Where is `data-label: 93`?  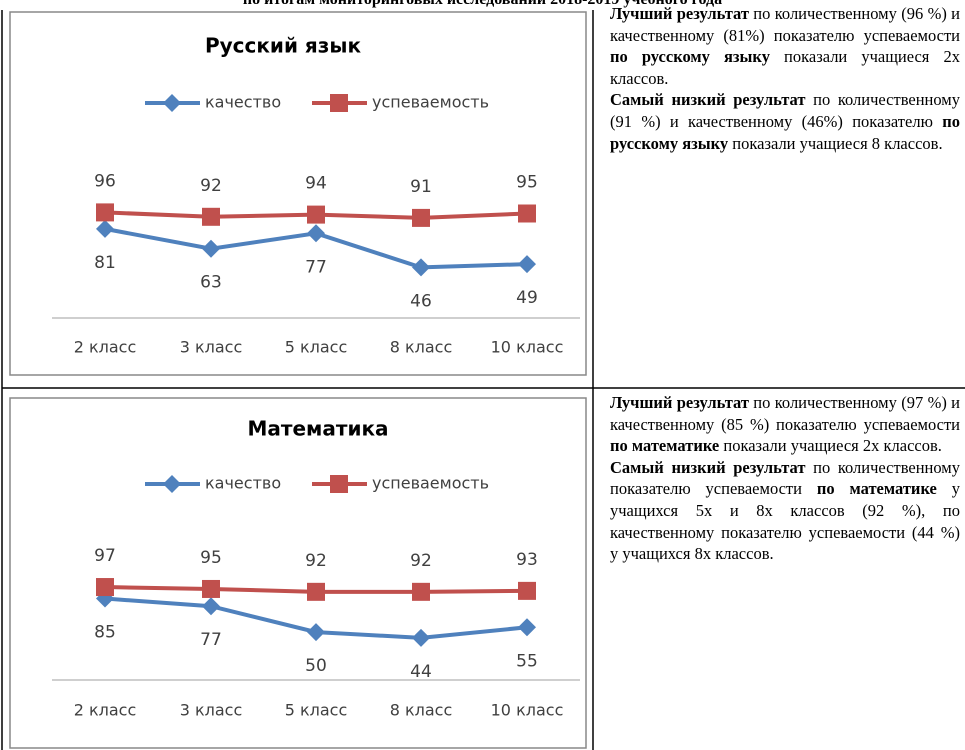
data-label: 93 is located at coordinates (527, 560).